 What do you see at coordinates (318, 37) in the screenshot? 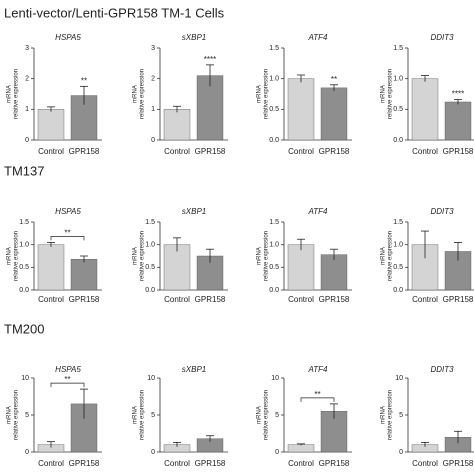
I see `chart-title: ATF4` at bounding box center [318, 37].